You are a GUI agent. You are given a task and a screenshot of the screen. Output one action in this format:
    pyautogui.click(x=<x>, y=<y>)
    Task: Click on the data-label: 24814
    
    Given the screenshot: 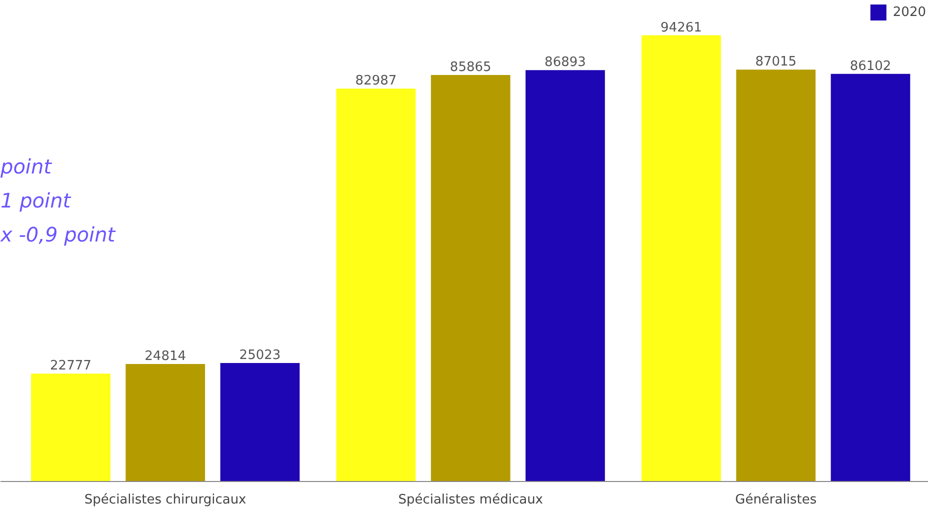 What is the action you would take?
    pyautogui.click(x=165, y=356)
    